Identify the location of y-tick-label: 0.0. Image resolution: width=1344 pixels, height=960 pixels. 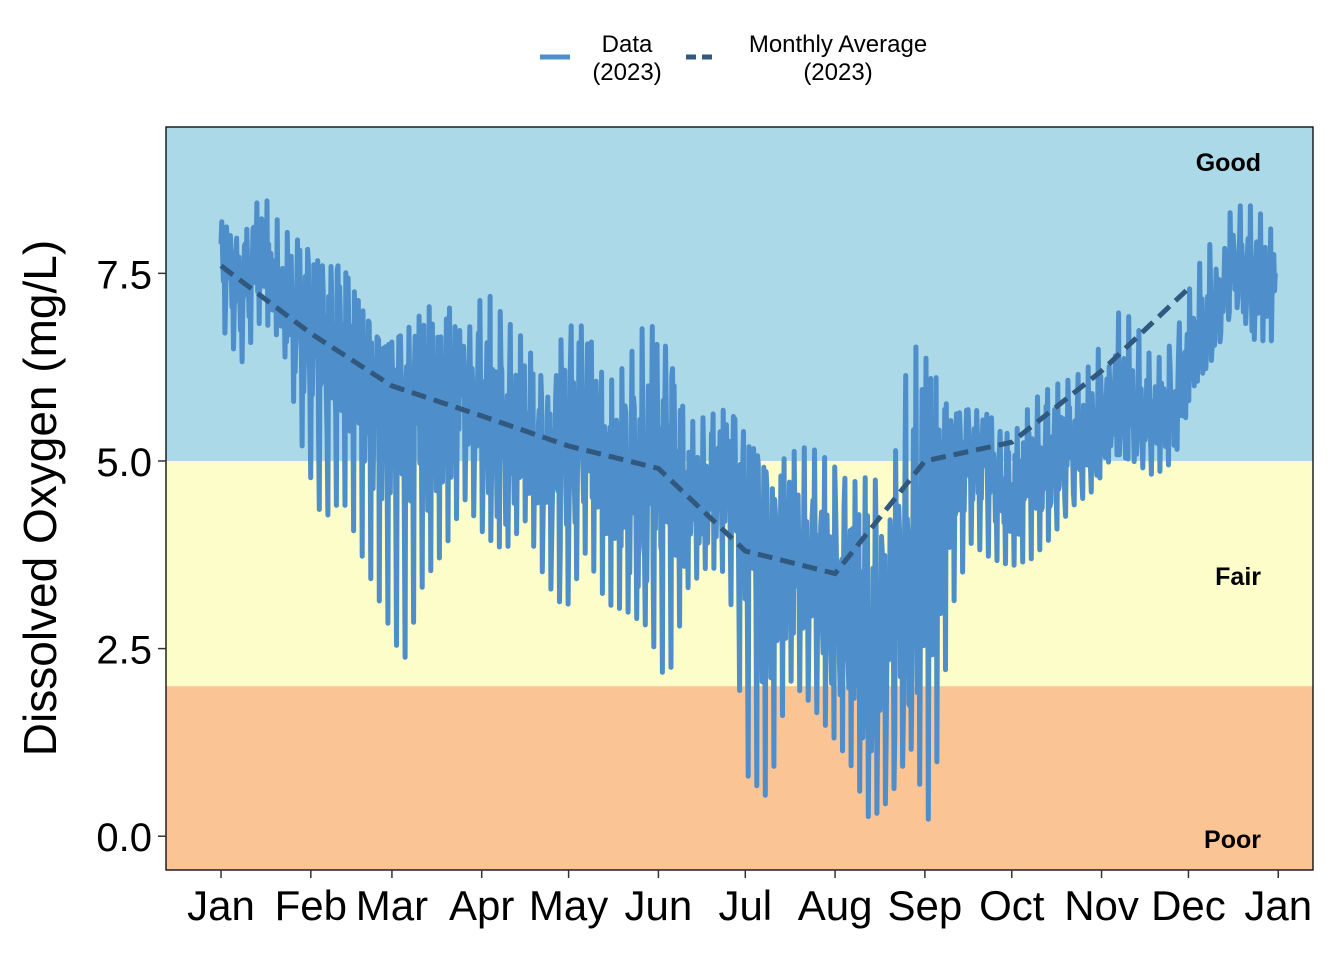
(124, 838).